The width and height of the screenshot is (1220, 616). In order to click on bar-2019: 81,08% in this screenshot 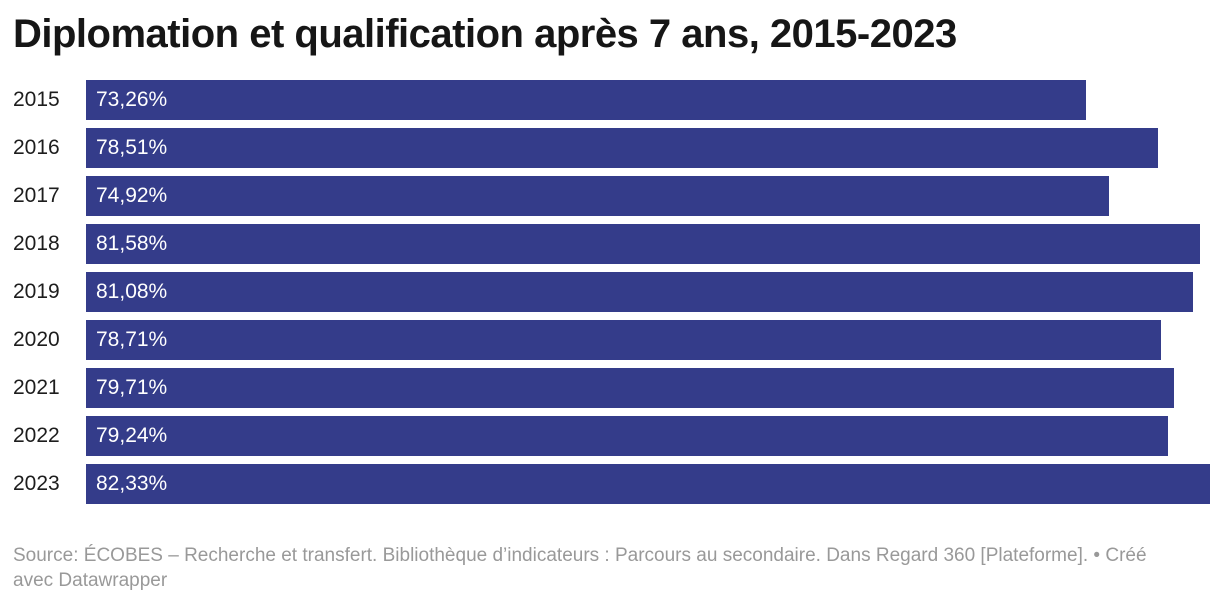, I will do `click(639, 292)`.